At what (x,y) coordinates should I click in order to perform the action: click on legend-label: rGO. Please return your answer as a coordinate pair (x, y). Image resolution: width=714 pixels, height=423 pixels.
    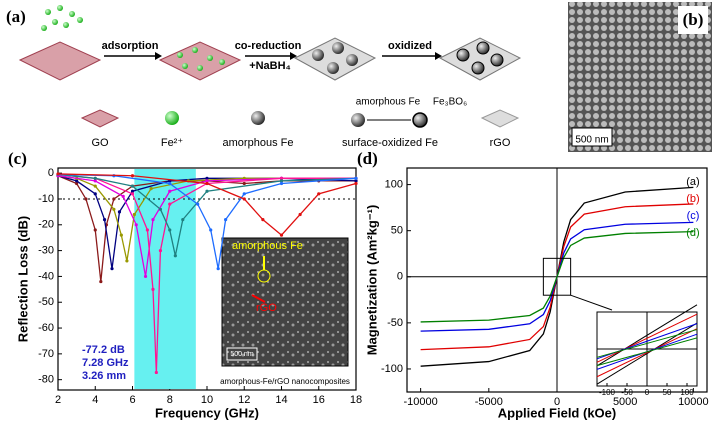
    Looking at the image, I should click on (500, 143).